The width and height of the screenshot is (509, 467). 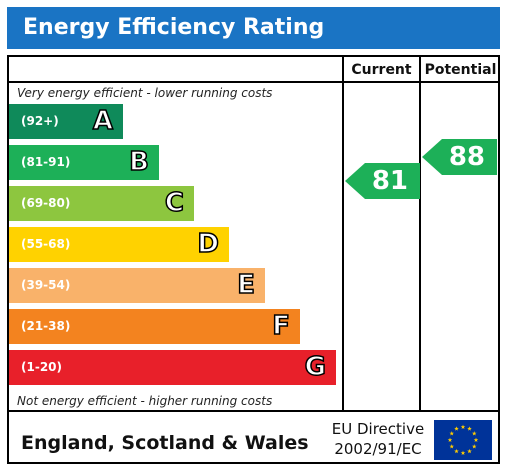 What do you see at coordinates (420, 233) in the screenshot?
I see `column-divider-potential` at bounding box center [420, 233].